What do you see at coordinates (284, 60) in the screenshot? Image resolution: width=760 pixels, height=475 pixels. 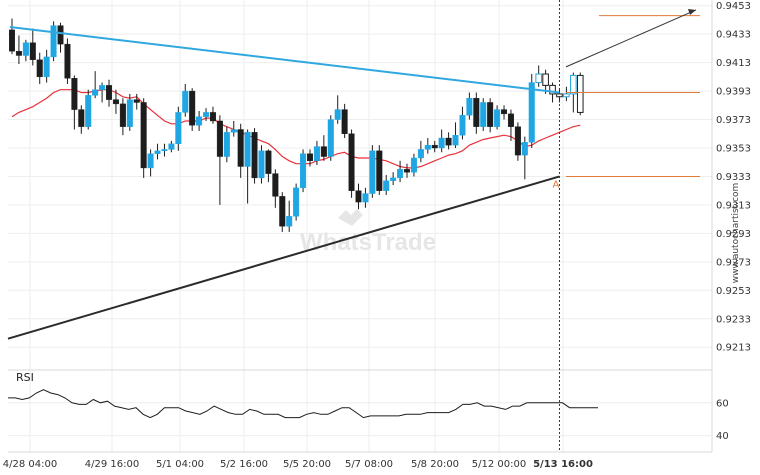 I see `resistance-trendline` at bounding box center [284, 60].